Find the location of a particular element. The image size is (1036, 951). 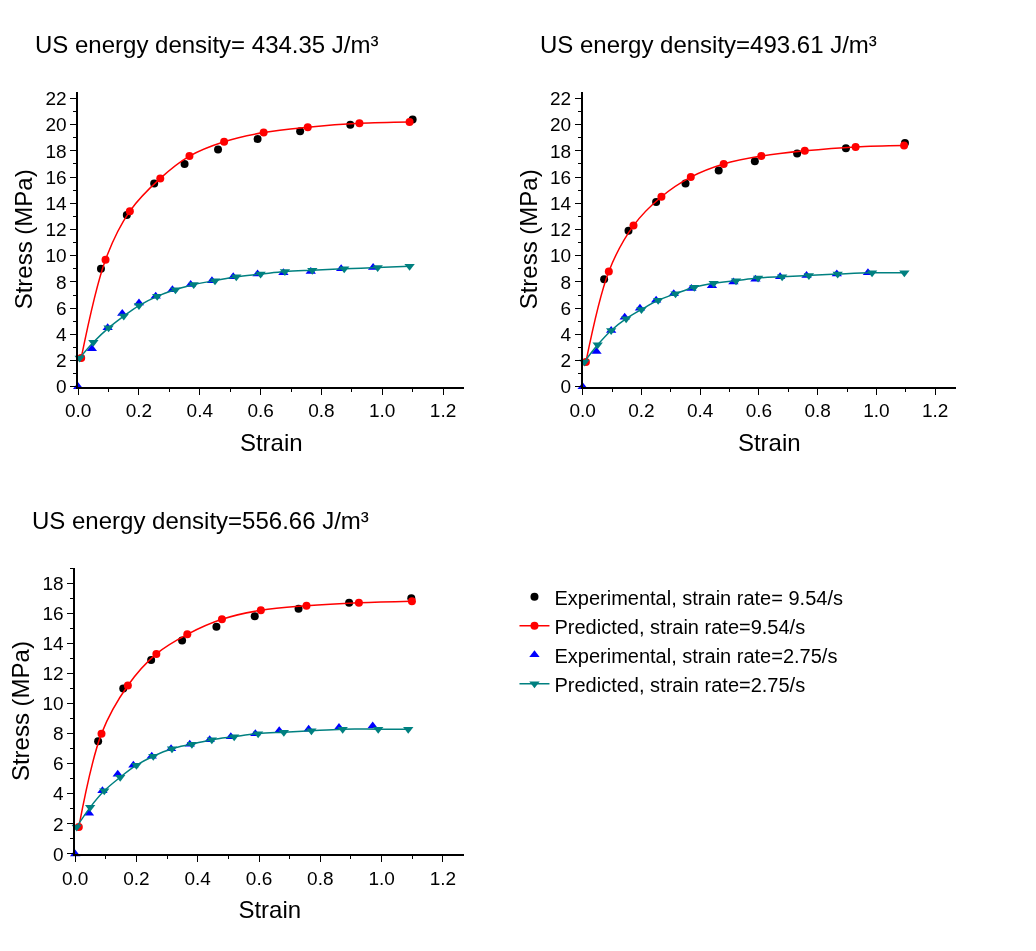

chart-title: US energy density= 434.35 J/m³ is located at coordinates (207, 44).